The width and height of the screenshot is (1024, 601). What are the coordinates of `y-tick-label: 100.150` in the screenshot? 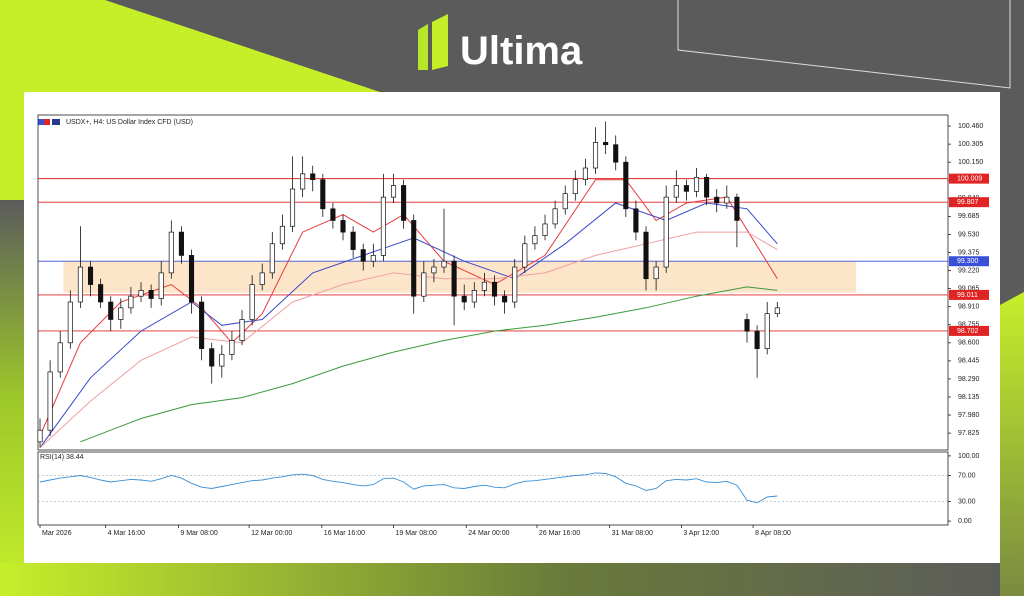 It's located at (970, 162).